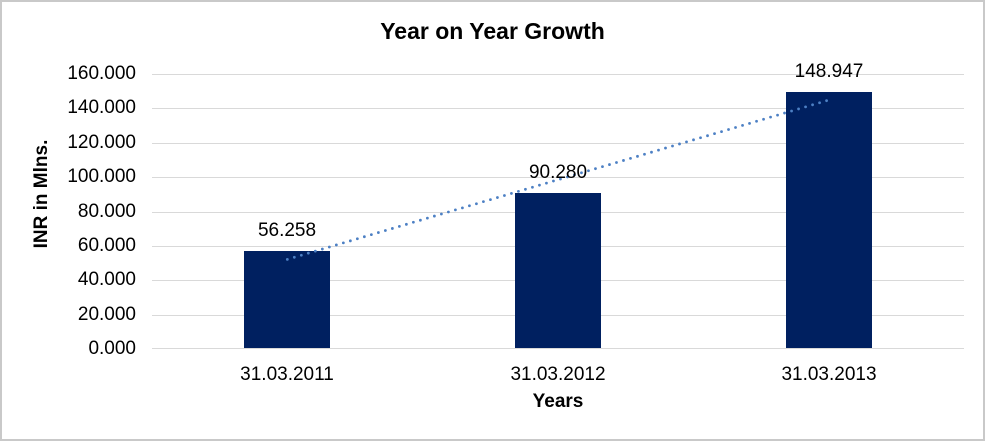  I want to click on y-tick-label: 160.000, so click(101, 73).